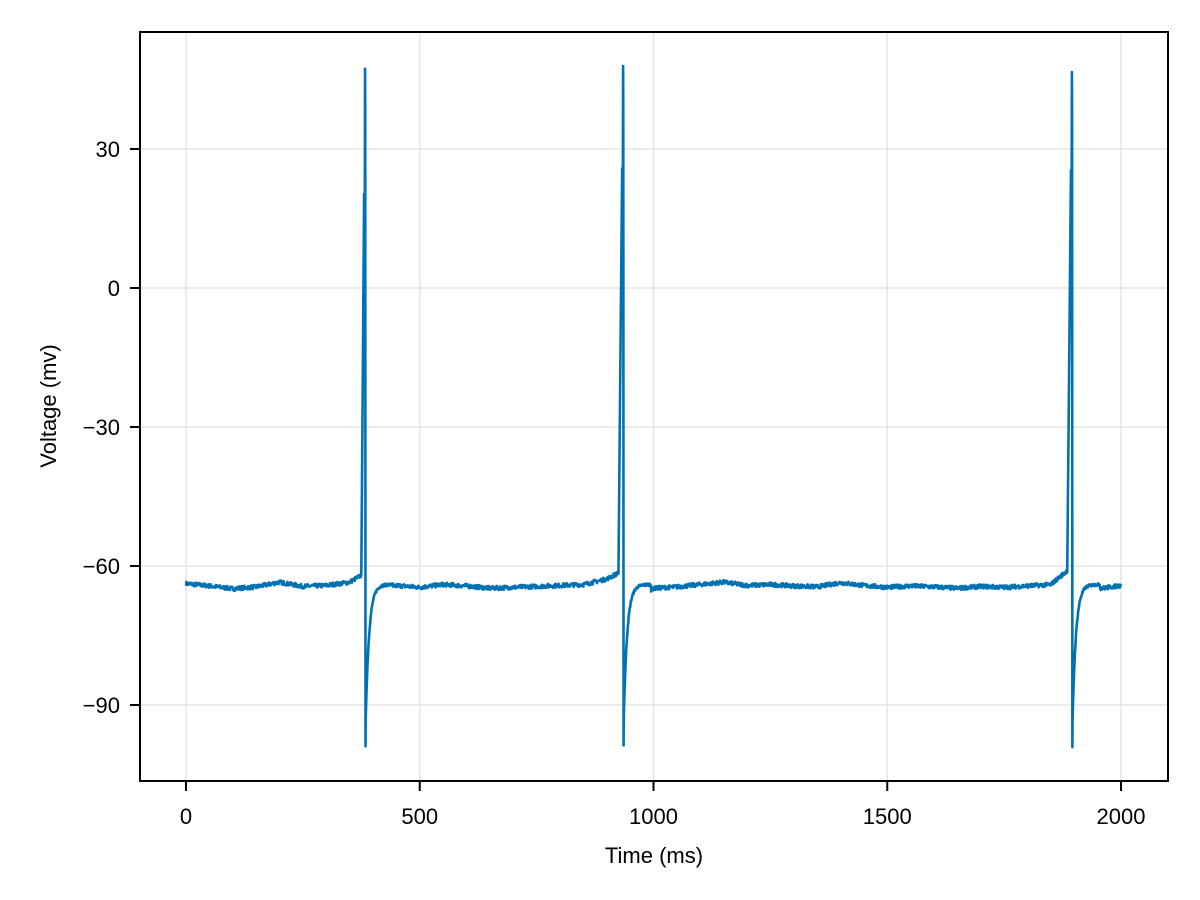  Describe the element at coordinates (654, 855) in the screenshot. I see `x-axis-label: Time (ms)` at that location.